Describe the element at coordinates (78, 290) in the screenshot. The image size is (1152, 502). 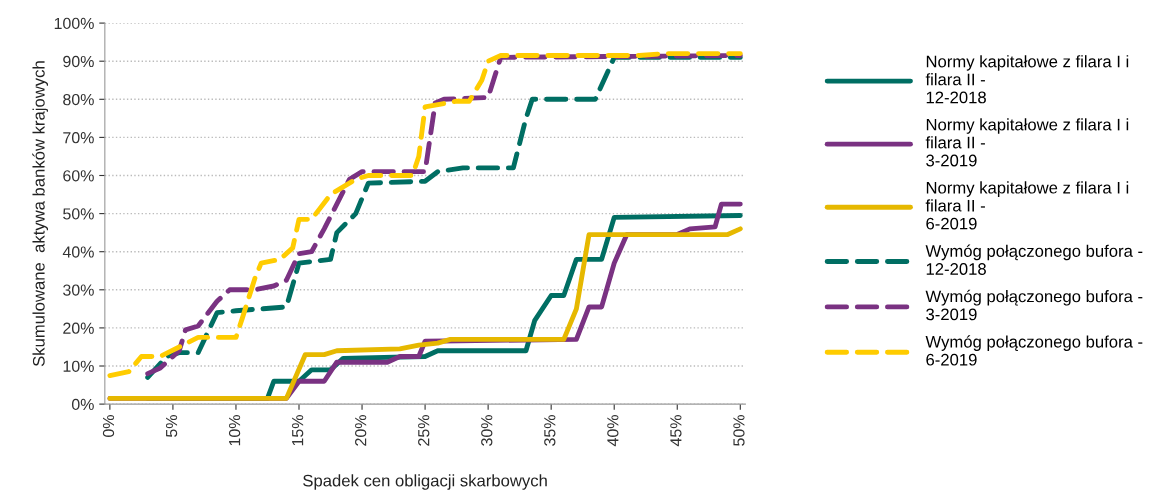
I see `y-tick-label: 30%` at that location.